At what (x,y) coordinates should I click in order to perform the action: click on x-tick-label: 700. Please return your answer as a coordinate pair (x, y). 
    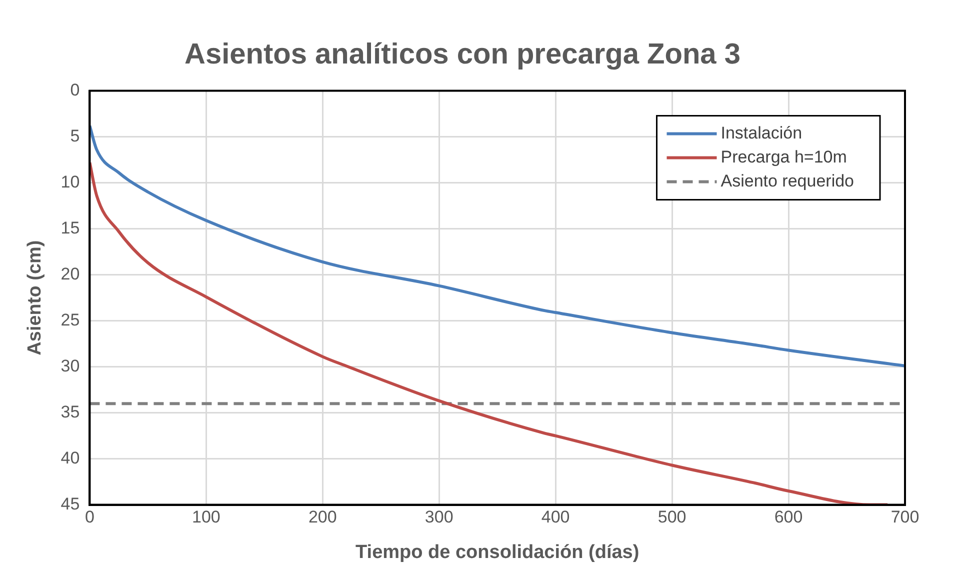
    Looking at the image, I should click on (905, 517).